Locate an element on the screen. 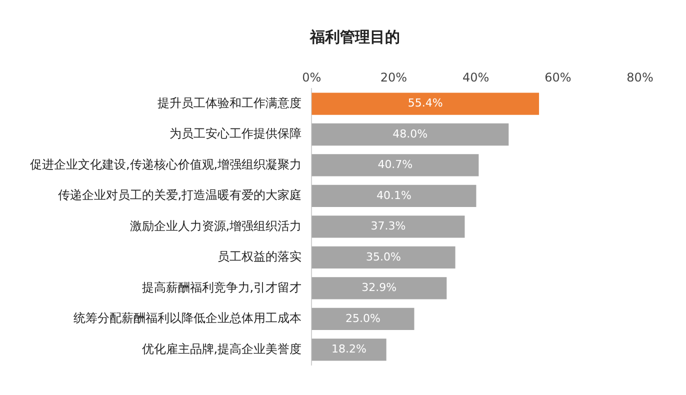  data-label: 18.2% is located at coordinates (349, 349).